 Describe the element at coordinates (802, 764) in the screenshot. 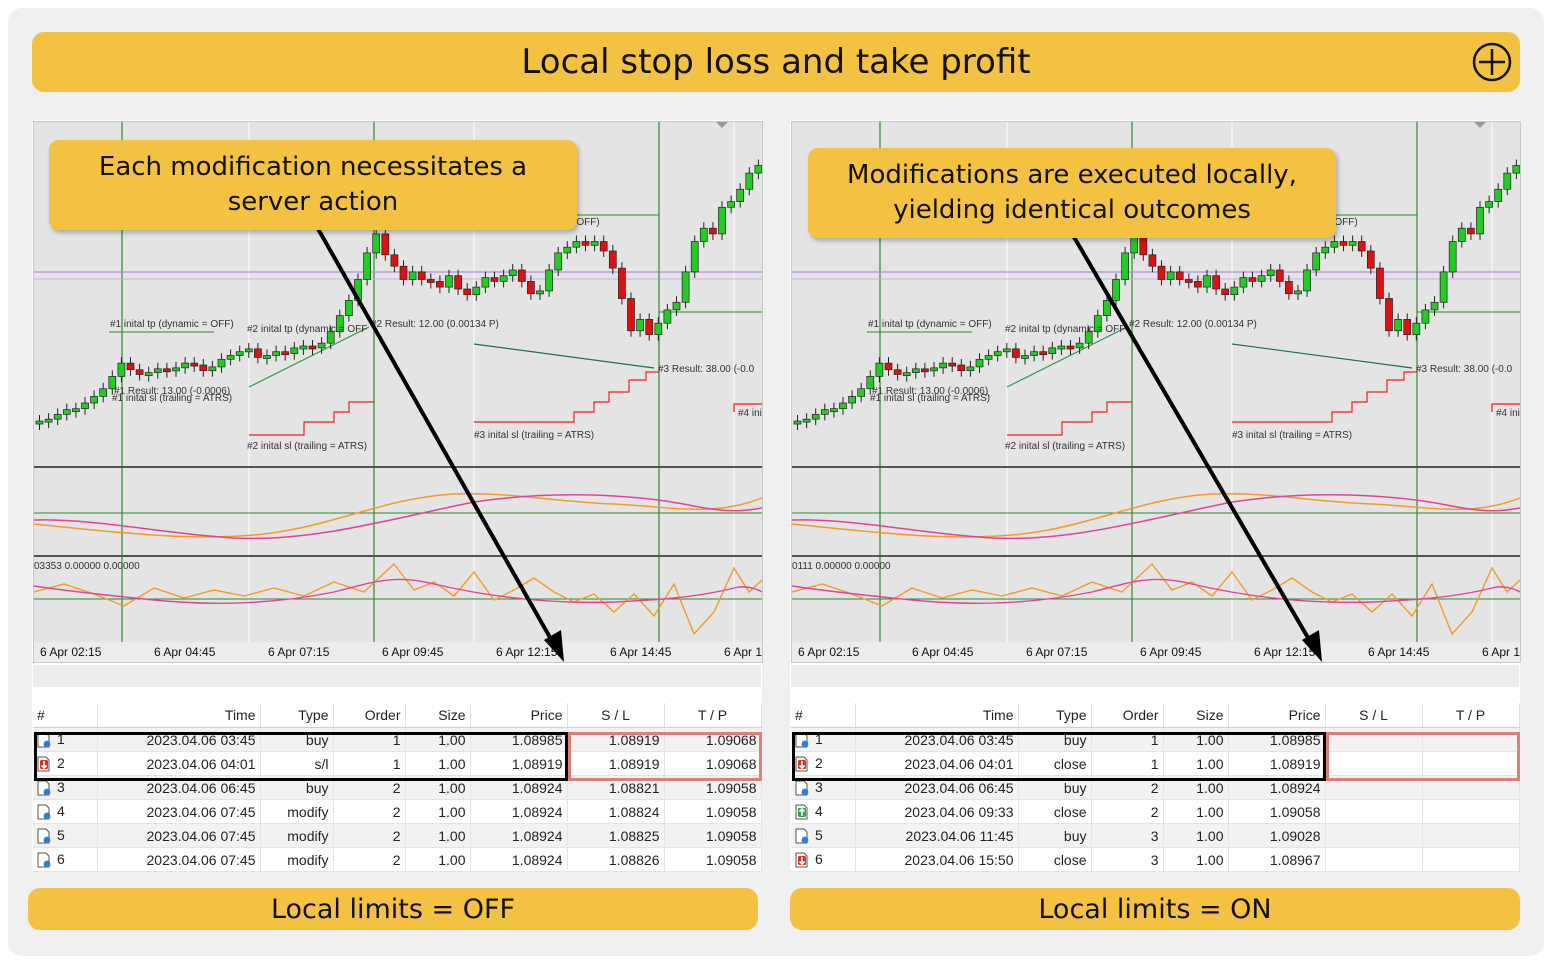

I see `order-close-down-icon` at that location.